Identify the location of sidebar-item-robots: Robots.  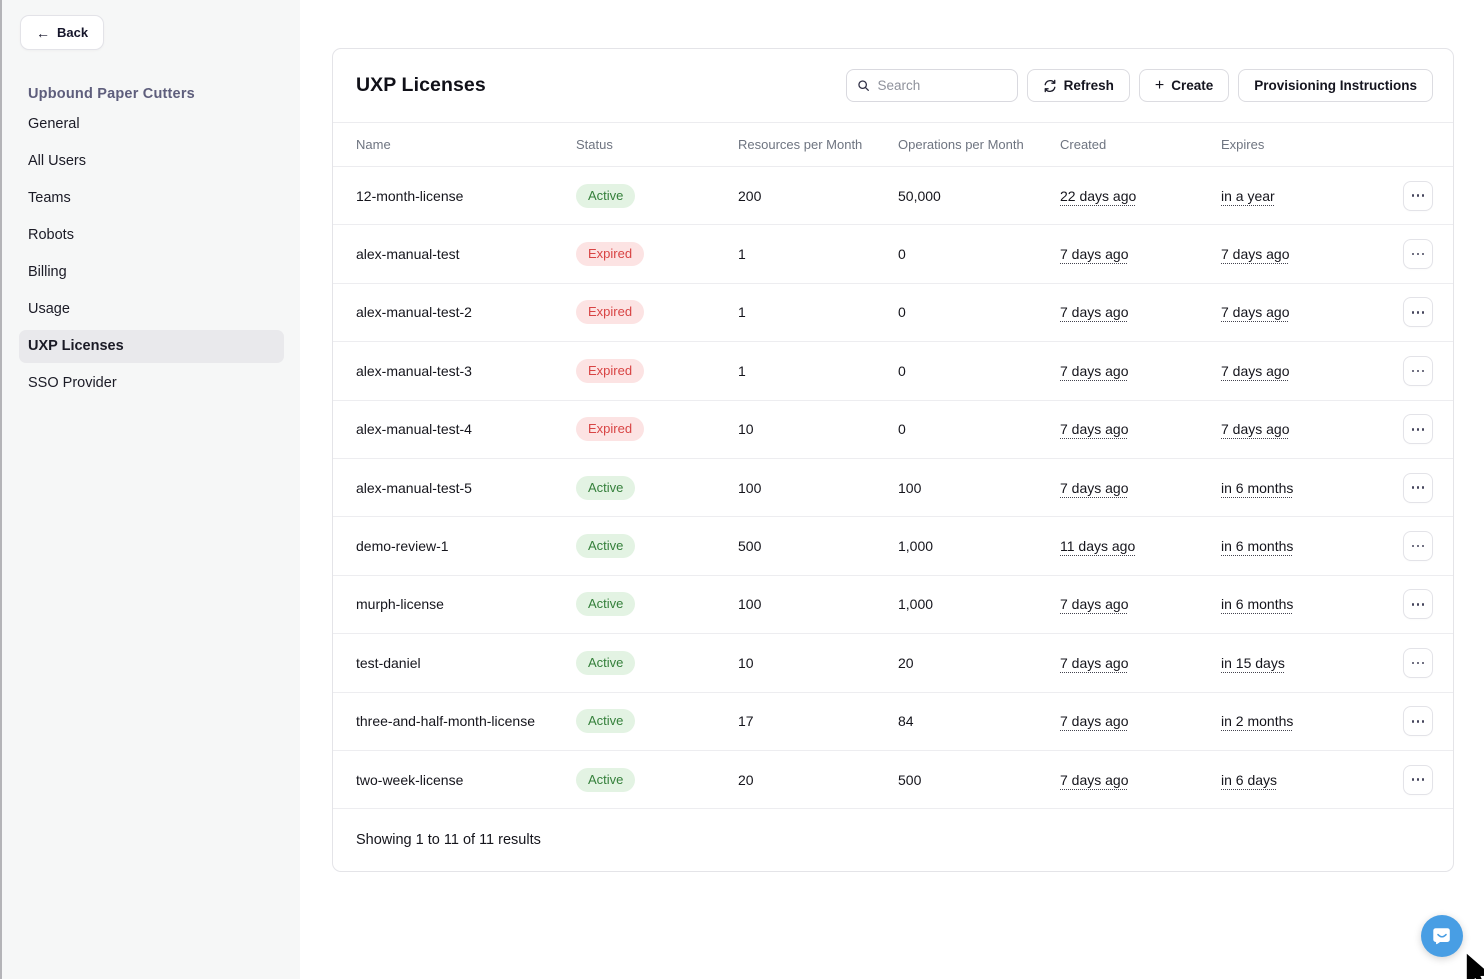
(151, 235).